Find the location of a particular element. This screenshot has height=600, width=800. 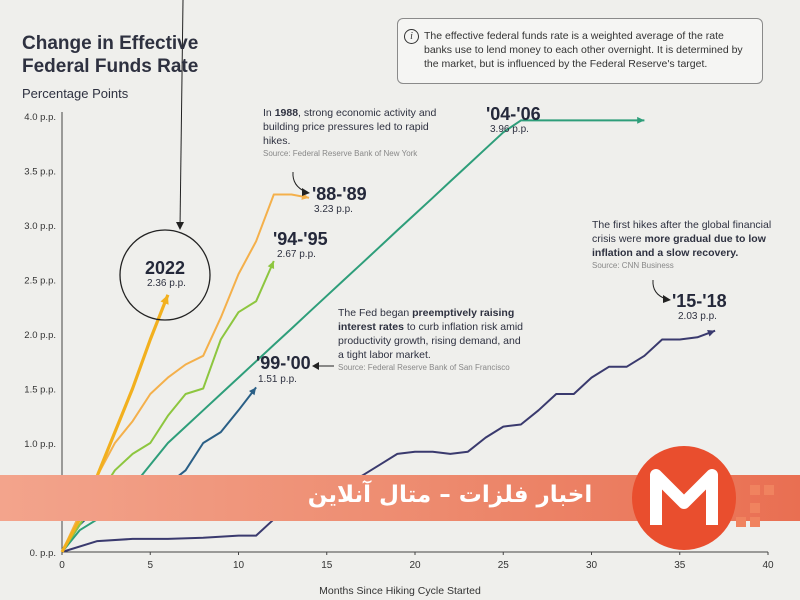

x-tick-label: 40 is located at coordinates (768, 565).